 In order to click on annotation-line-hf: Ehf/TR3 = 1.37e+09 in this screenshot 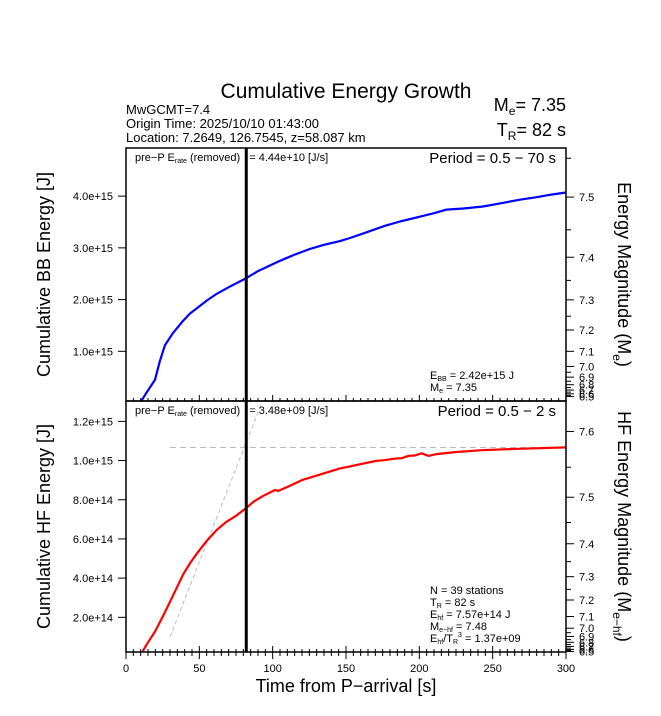, I will do `click(475, 639)`.